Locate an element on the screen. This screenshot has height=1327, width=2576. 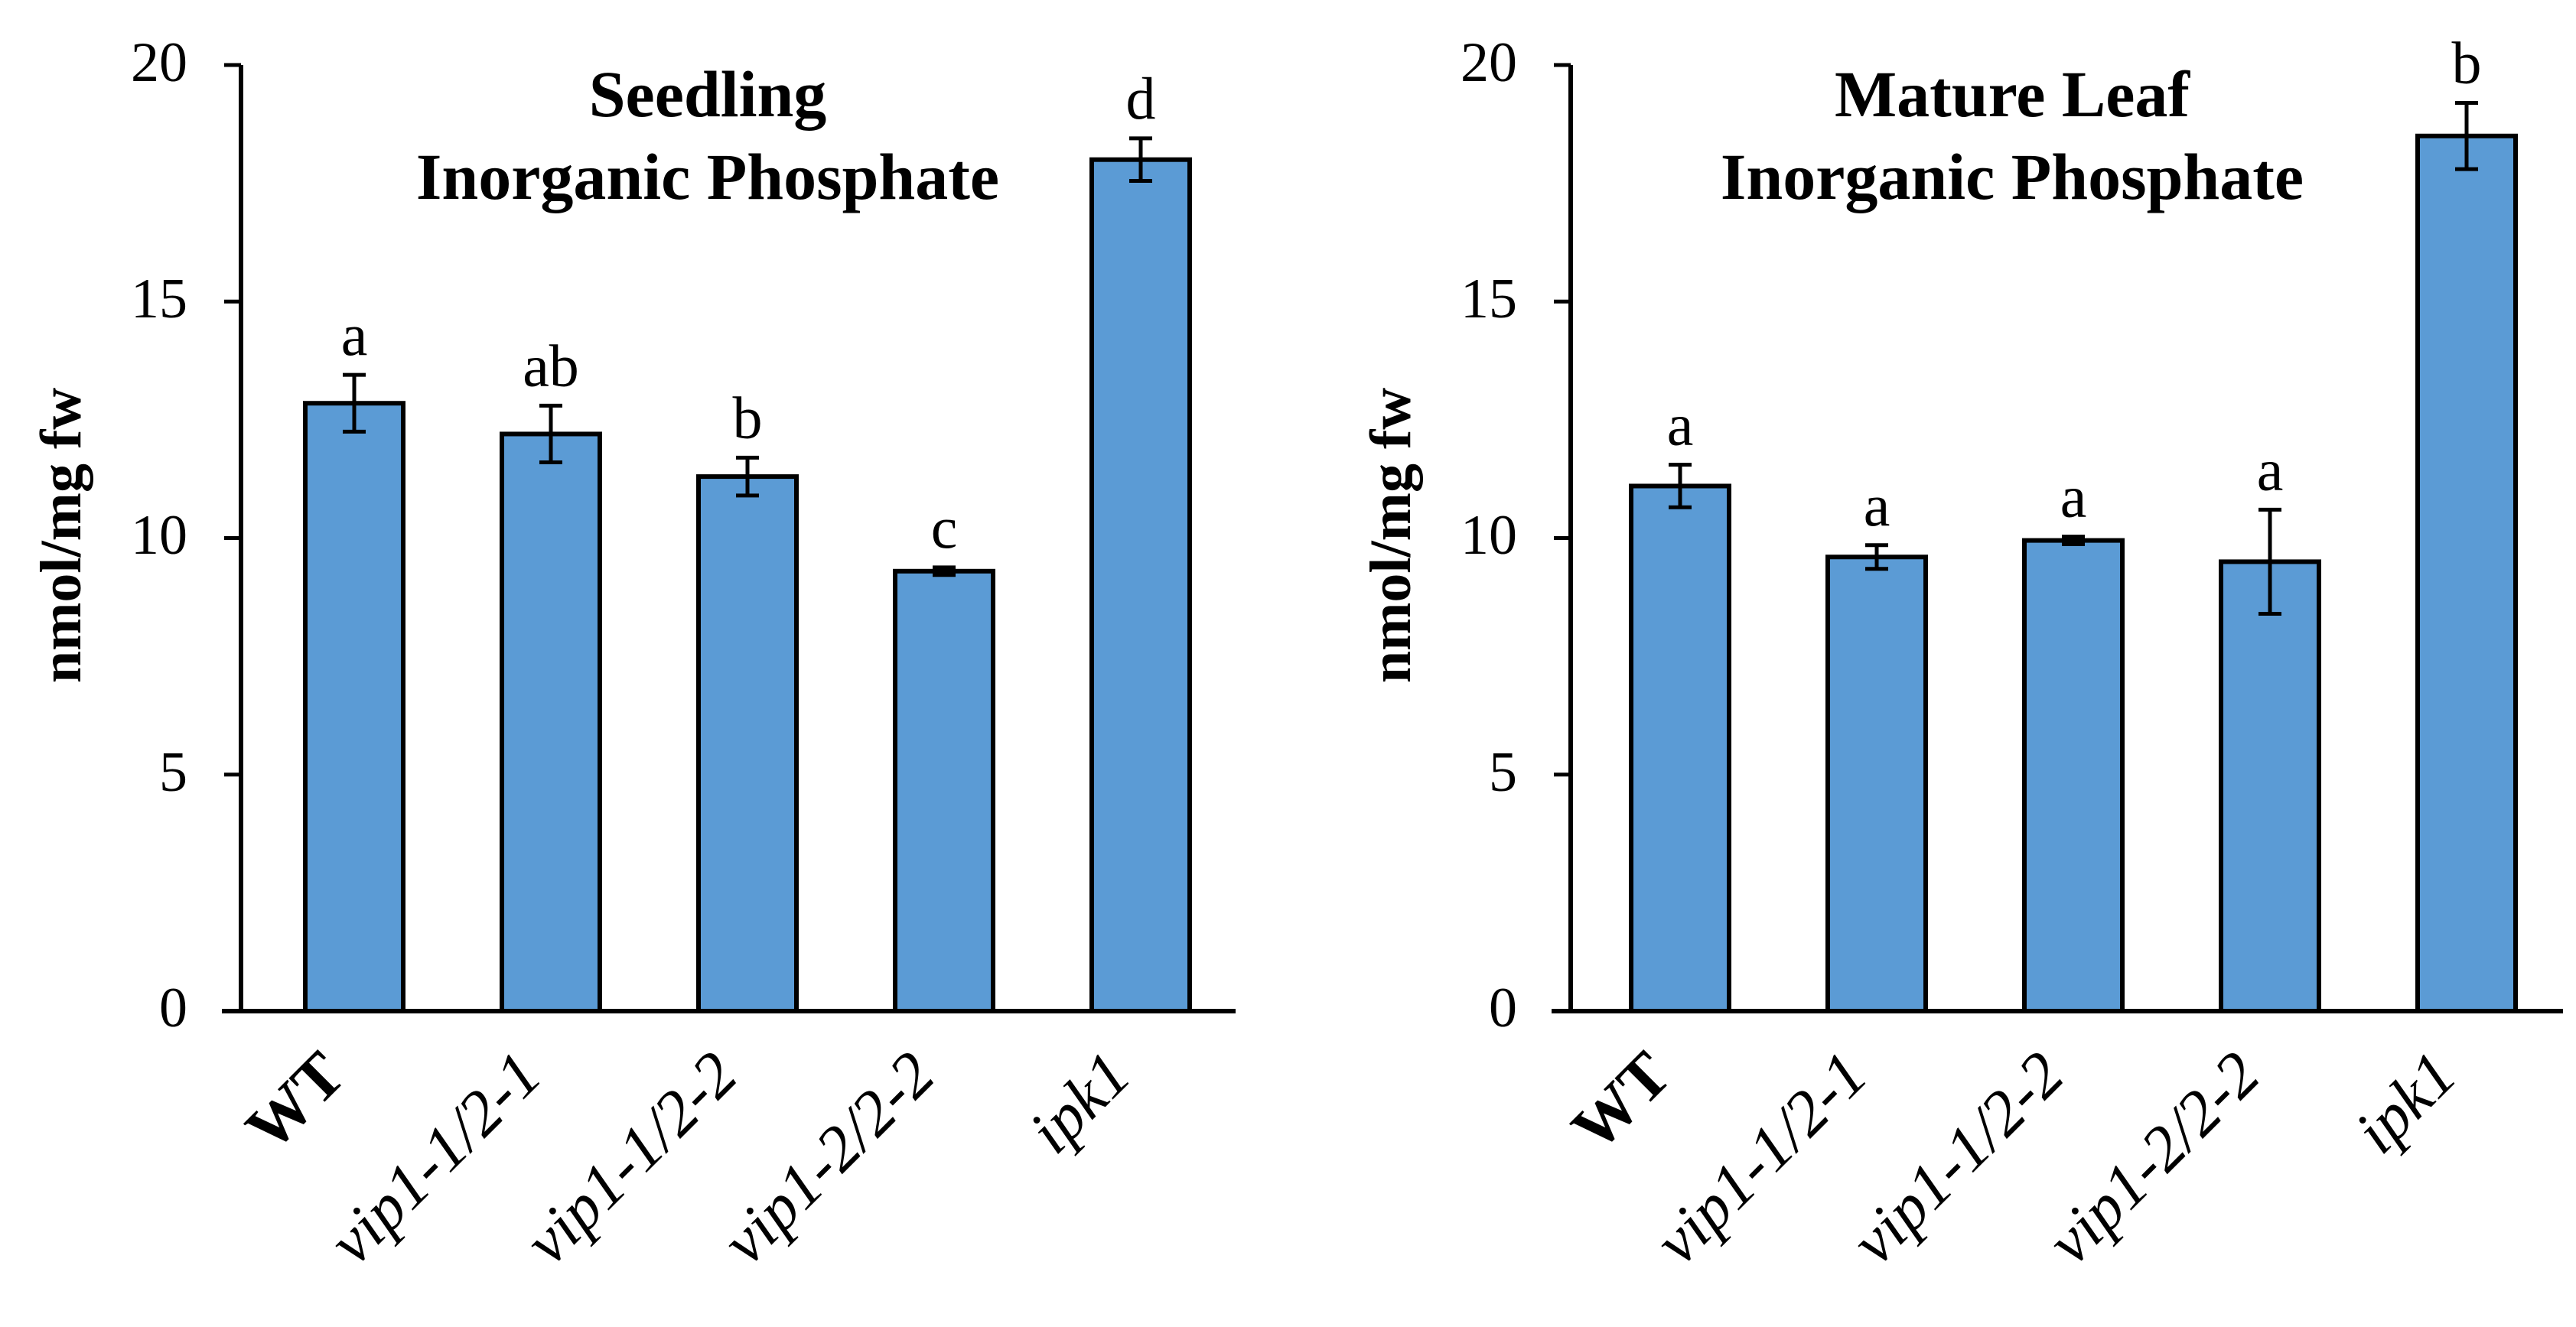
chart-title-line-1: Seedling is located at coordinates (708, 94).